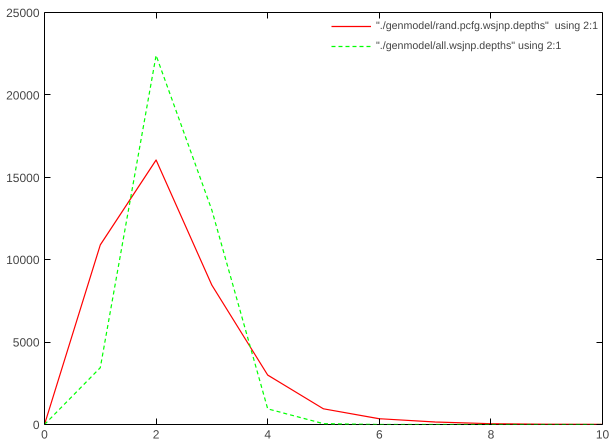 The image size is (612, 444). What do you see at coordinates (487, 26) in the screenshot?
I see `legend-label: "./genmodel/rand.pcfg.wsjnp.depths" using 2:1` at bounding box center [487, 26].